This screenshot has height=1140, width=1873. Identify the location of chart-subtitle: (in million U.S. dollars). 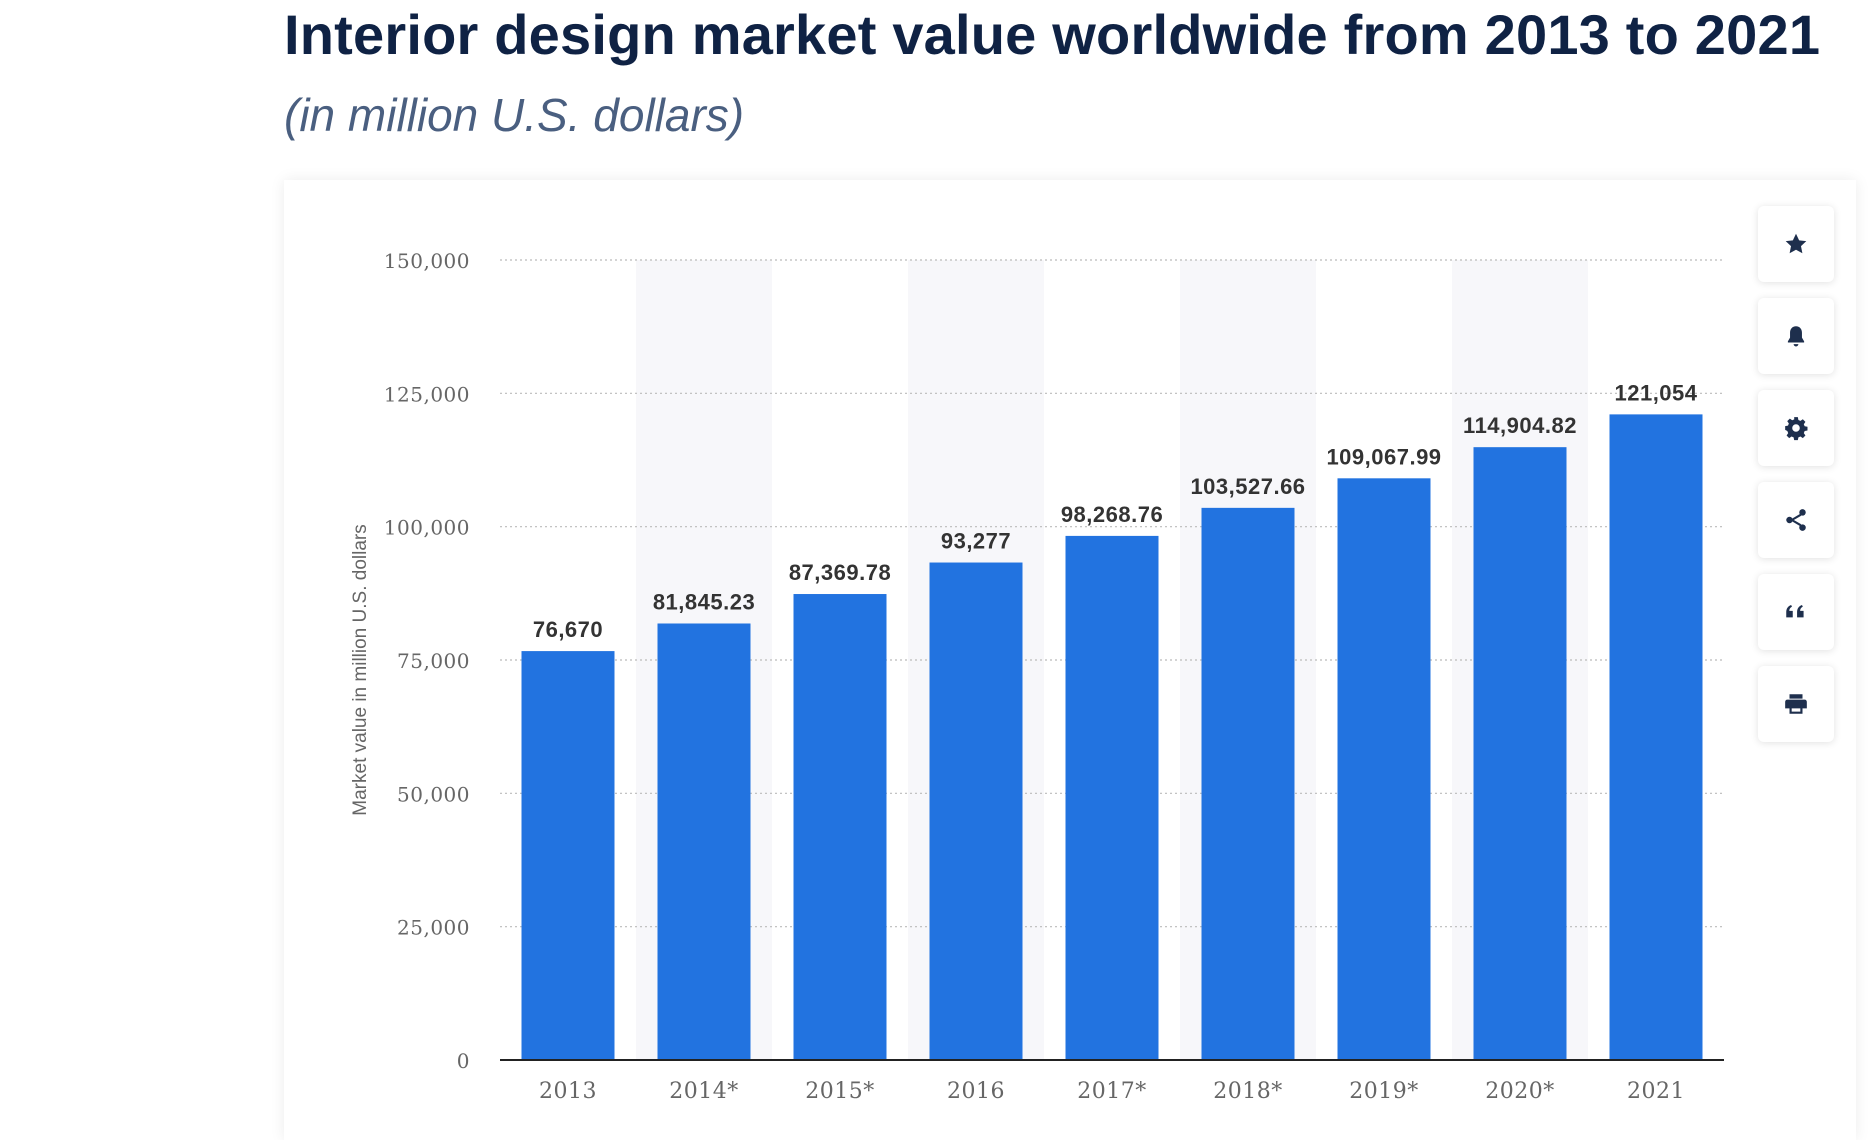
(514, 115).